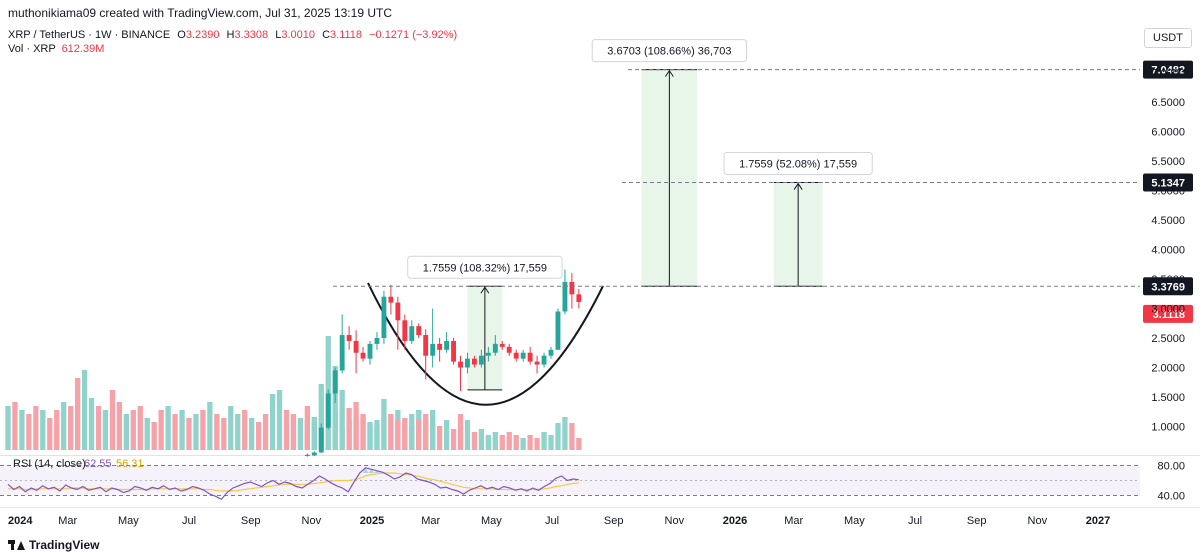 The height and width of the screenshot is (560, 1200). I want to click on volume-legend: Vol · XRP 612.39M, so click(56, 49).